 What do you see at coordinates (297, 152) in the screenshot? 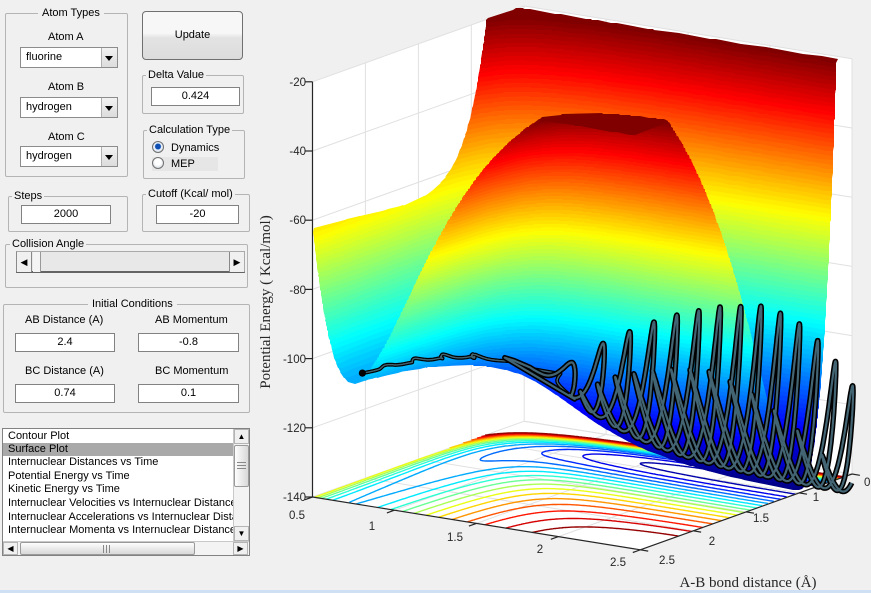
I see `svg-text: -40` at bounding box center [297, 152].